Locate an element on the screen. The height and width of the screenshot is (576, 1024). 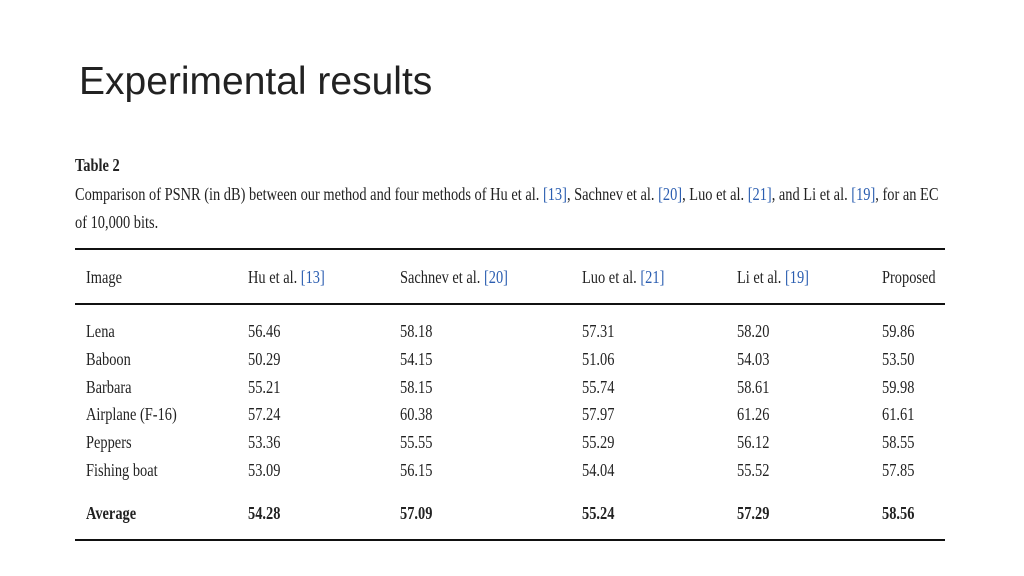
header-cell: Li et al. [19] is located at coordinates (773, 277).